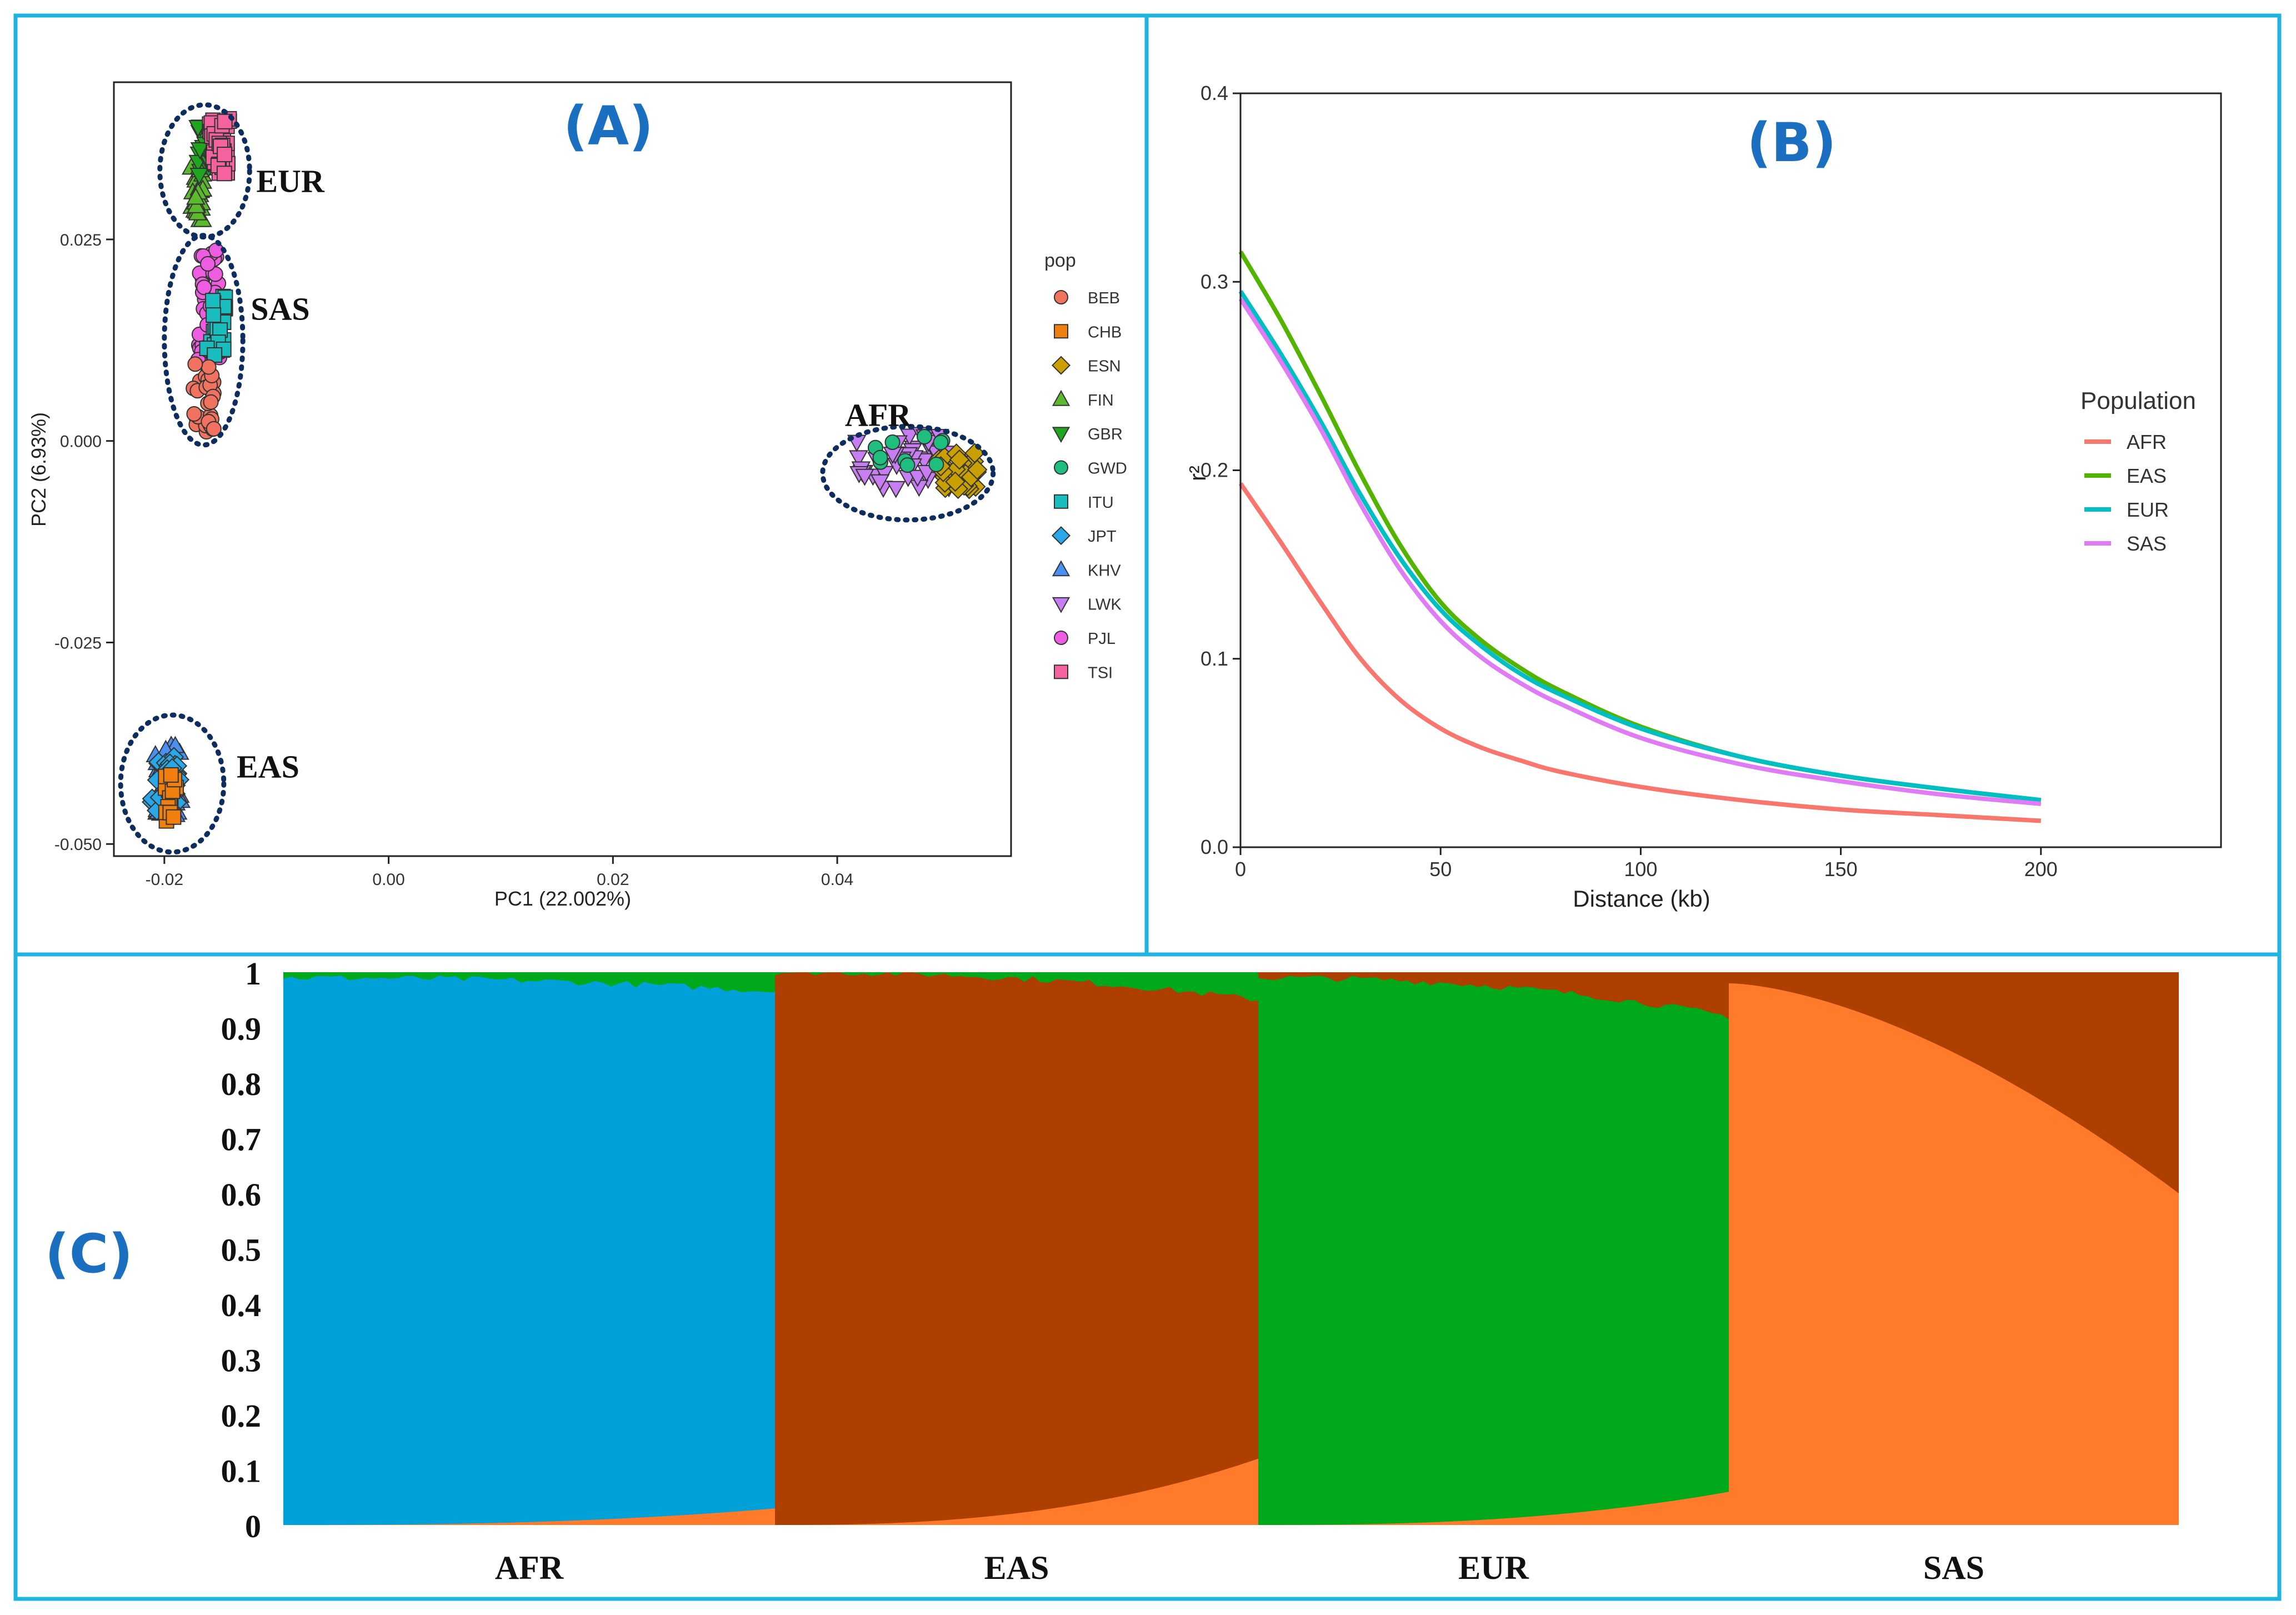 This screenshot has height=1615, width=2296. What do you see at coordinates (1089, 485) in the screenshot?
I see `pca-legend: BEB CHB ESN FIN GBR GWD ITU JPT KHV LWK PJL TSI` at bounding box center [1089, 485].